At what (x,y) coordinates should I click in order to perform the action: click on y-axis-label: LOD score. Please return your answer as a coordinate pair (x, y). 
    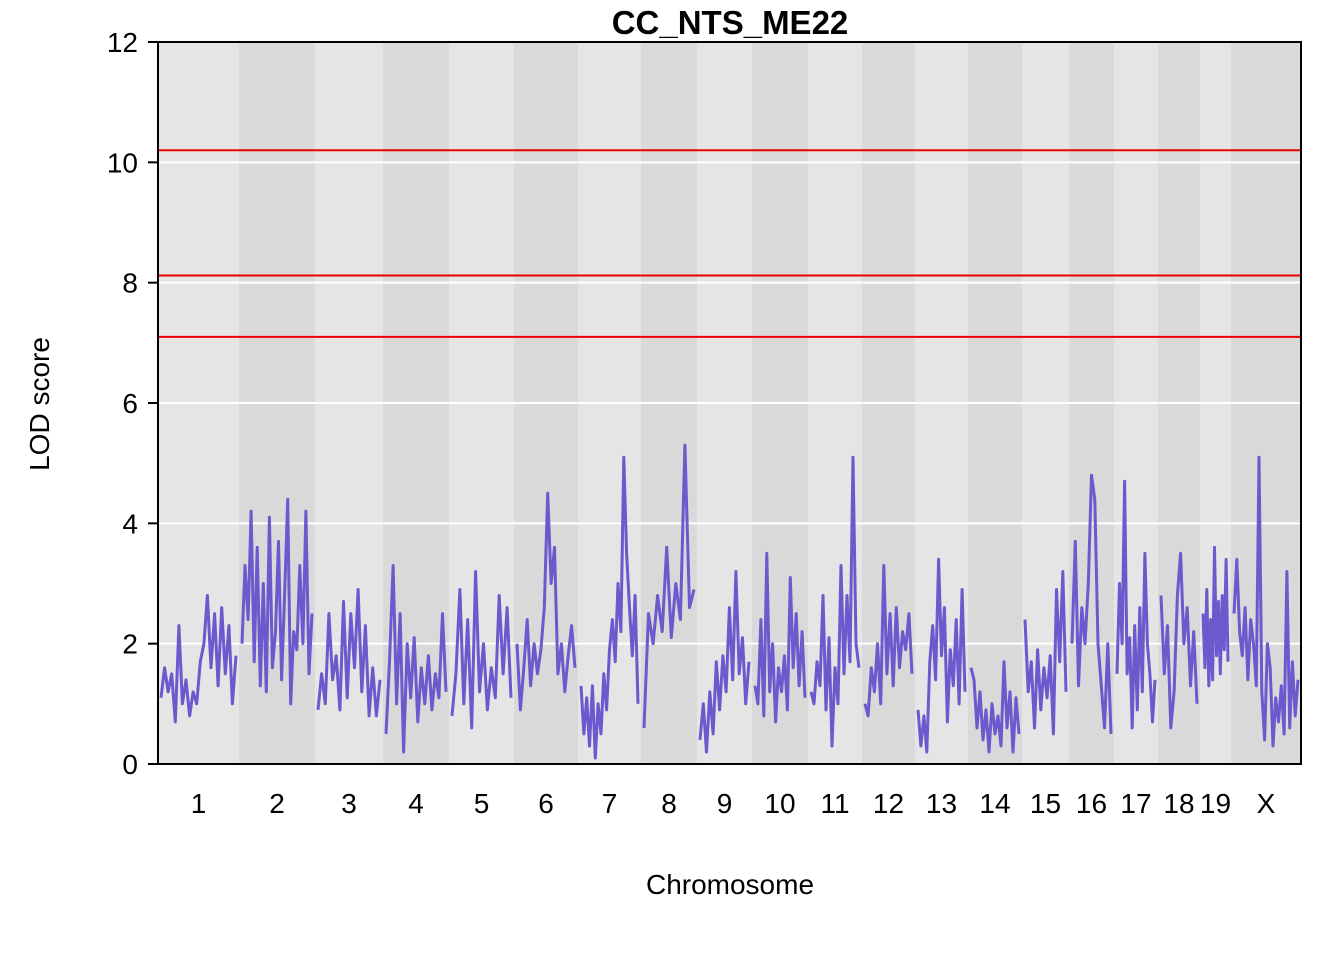
    Looking at the image, I should click on (39, 404).